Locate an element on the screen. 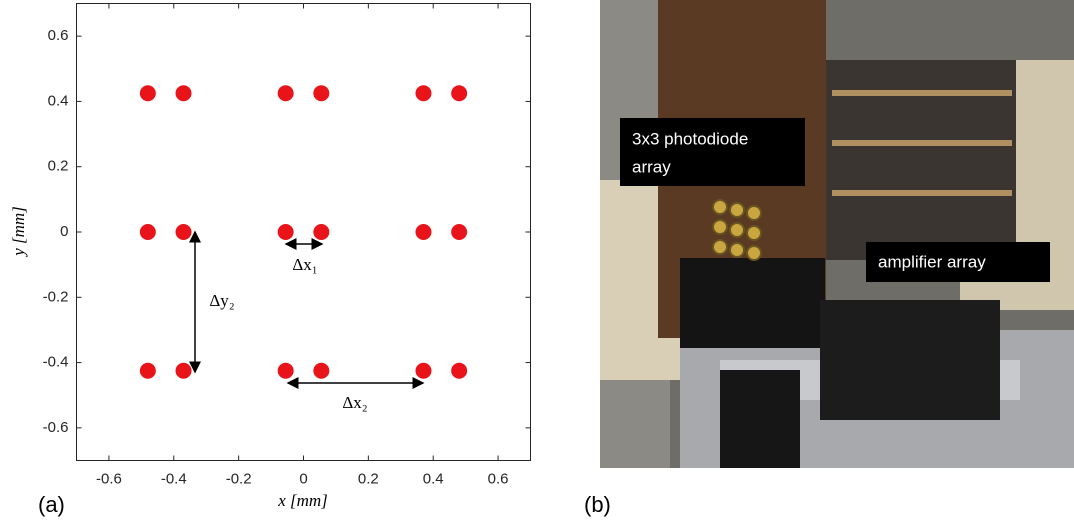  annotation: Δy₂ is located at coordinates (221, 300).